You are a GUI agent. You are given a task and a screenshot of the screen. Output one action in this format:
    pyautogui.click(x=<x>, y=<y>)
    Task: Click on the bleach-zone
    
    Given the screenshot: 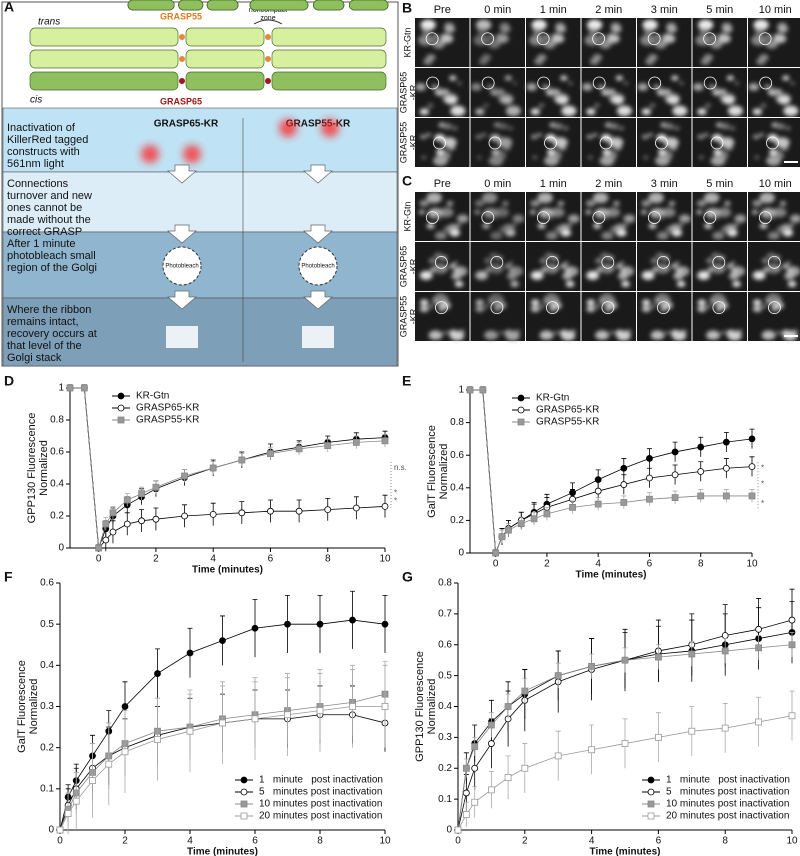 What is the action you would take?
    pyautogui.click(x=318, y=266)
    